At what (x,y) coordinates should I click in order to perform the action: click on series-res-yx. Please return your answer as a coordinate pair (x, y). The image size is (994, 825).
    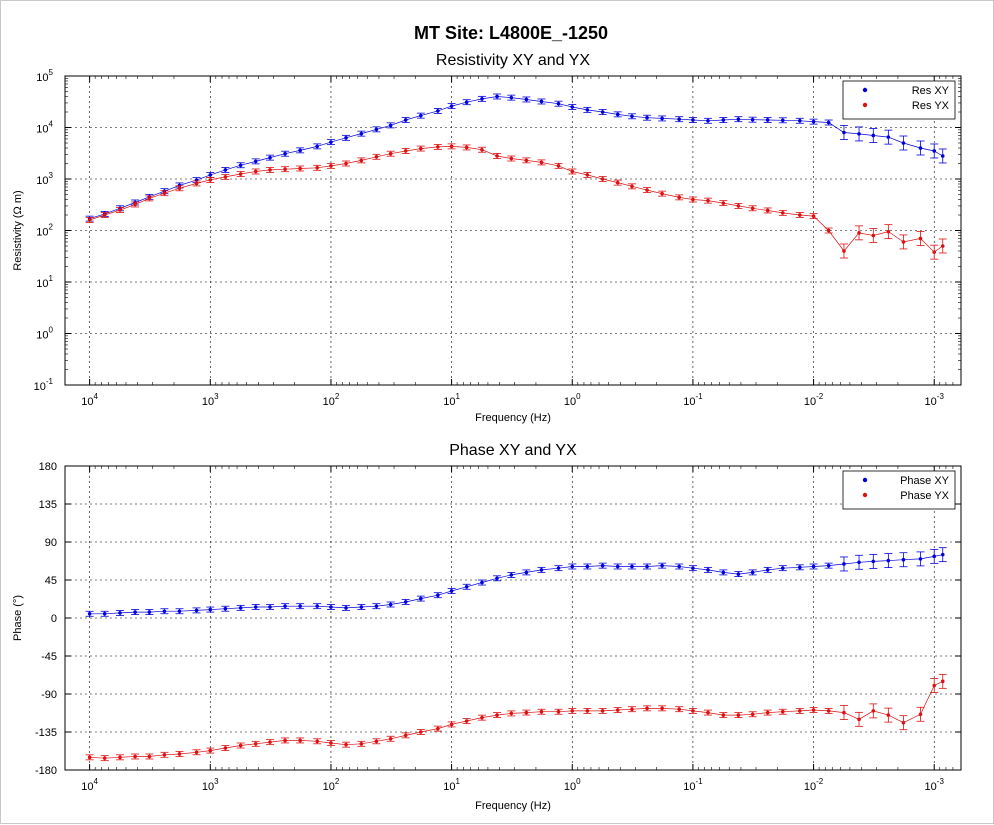
    Looking at the image, I should click on (516, 201).